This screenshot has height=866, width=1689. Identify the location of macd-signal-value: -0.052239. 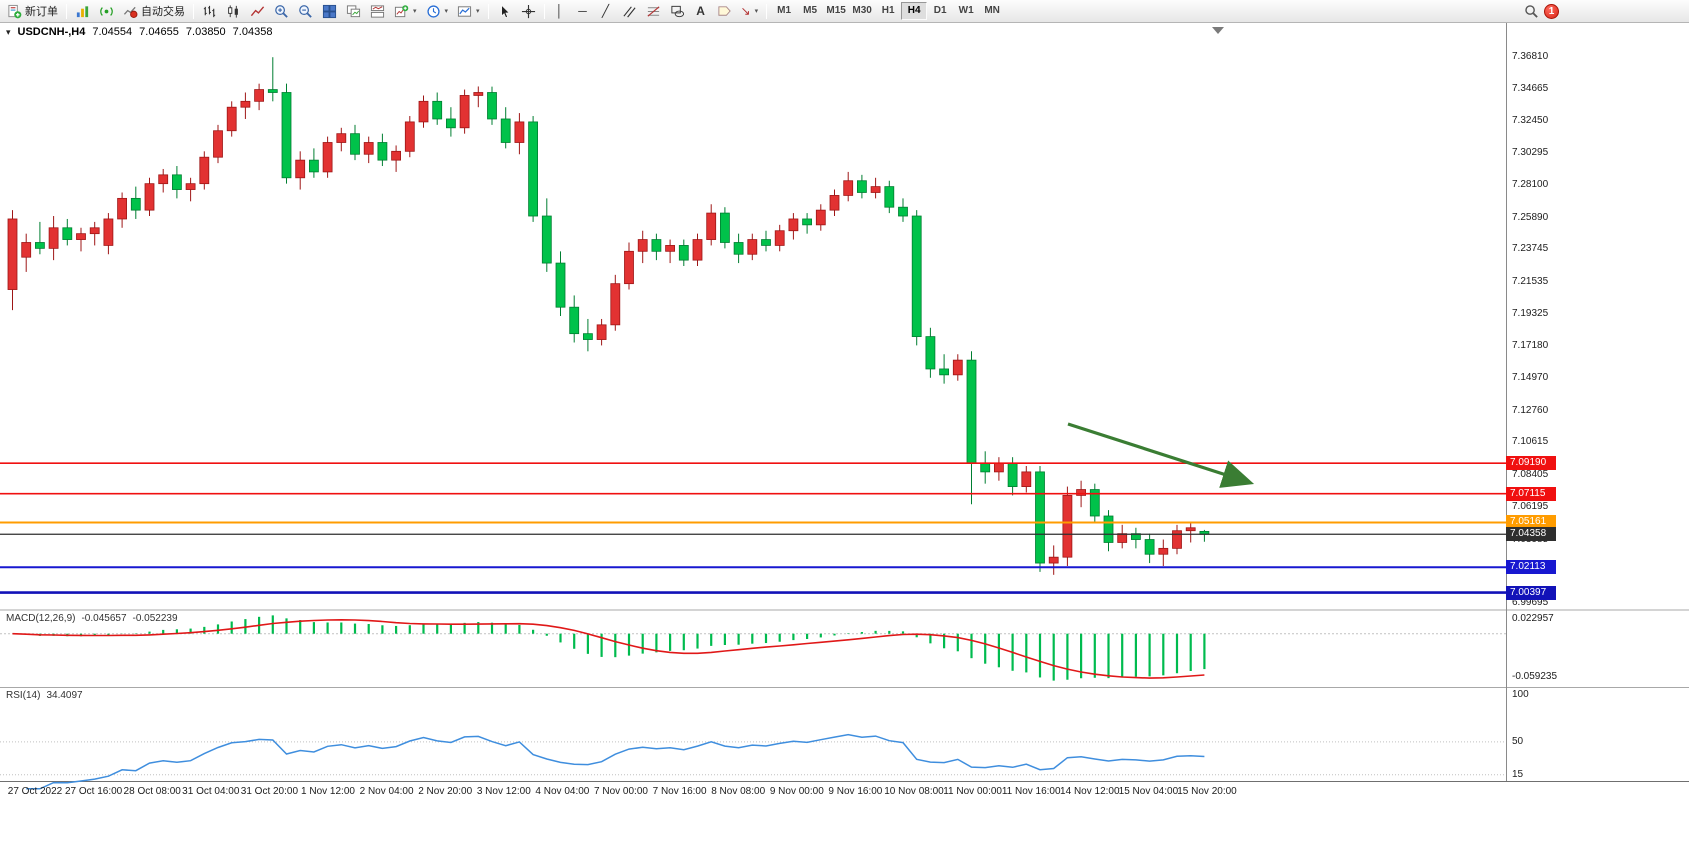
(155, 618).